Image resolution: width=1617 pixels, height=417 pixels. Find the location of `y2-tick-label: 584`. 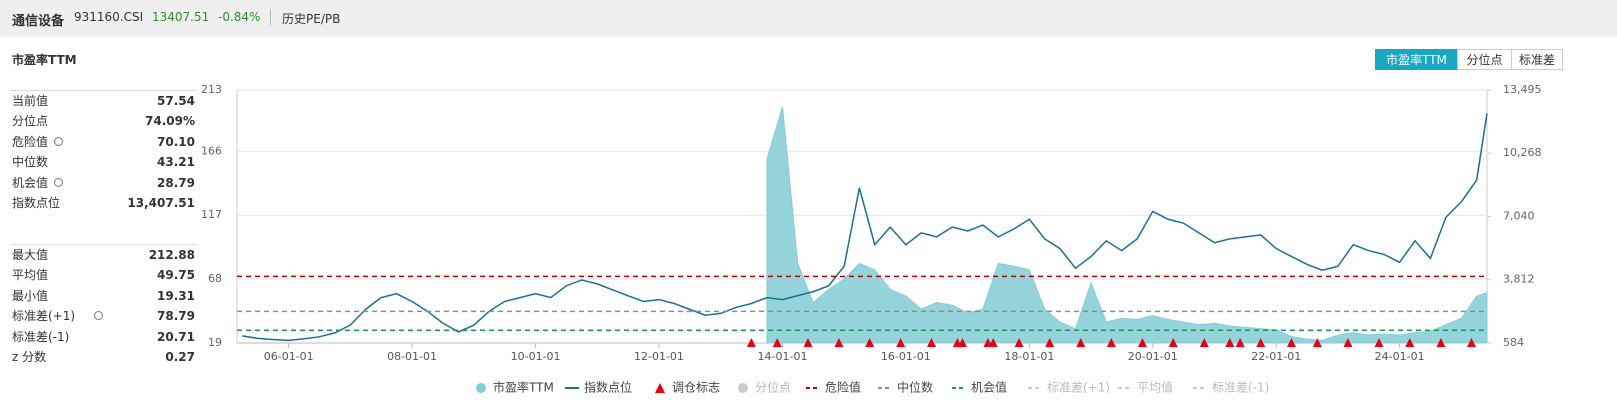

y2-tick-label: 584 is located at coordinates (1513, 342).